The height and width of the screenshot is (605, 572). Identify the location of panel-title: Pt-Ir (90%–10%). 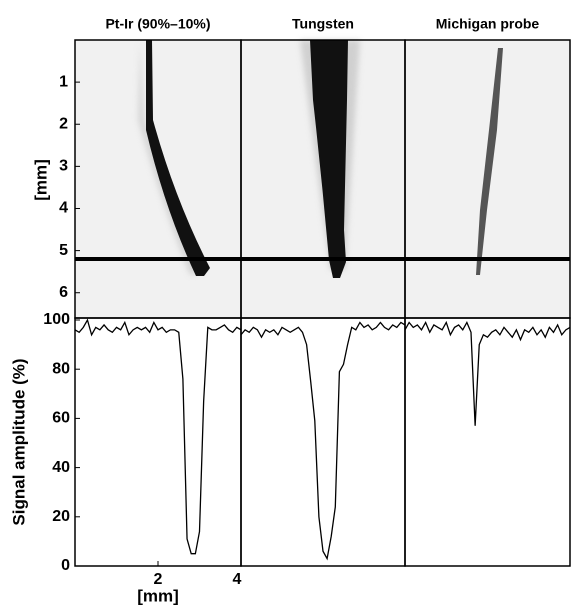
(157, 24).